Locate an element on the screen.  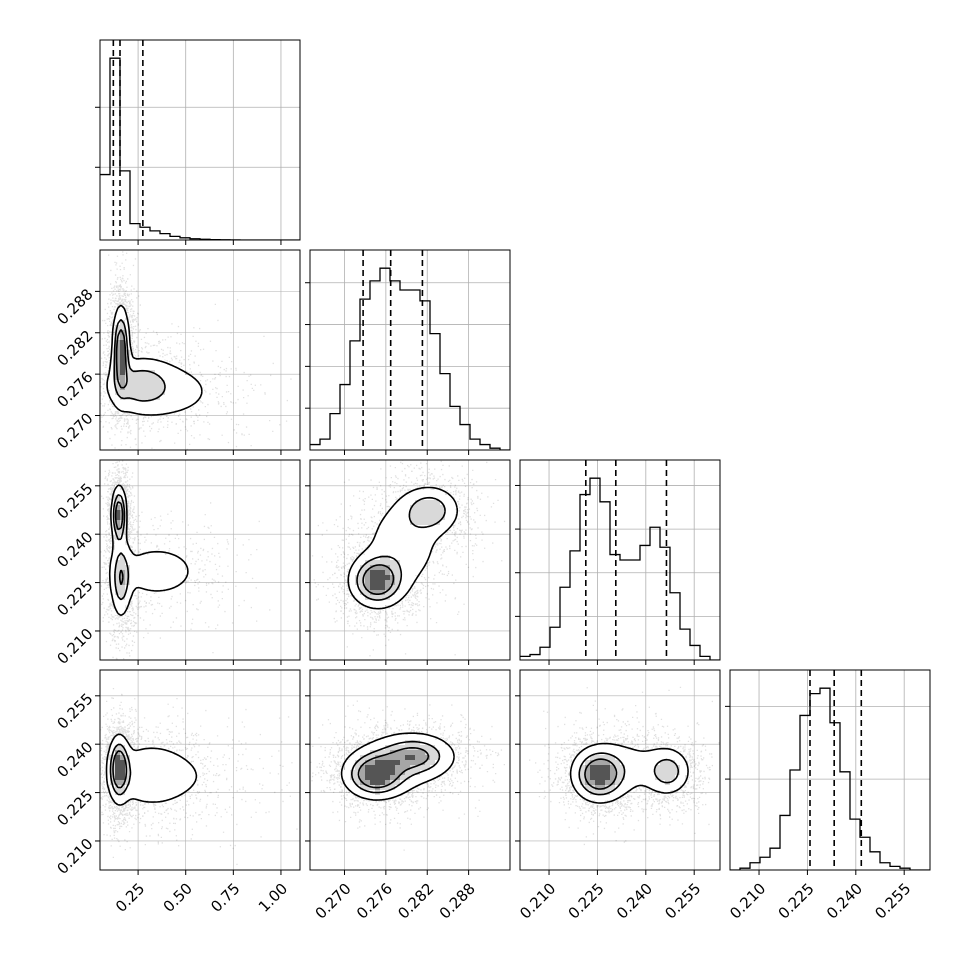
x-tick-label: 0.75 is located at coordinates (225, 898).